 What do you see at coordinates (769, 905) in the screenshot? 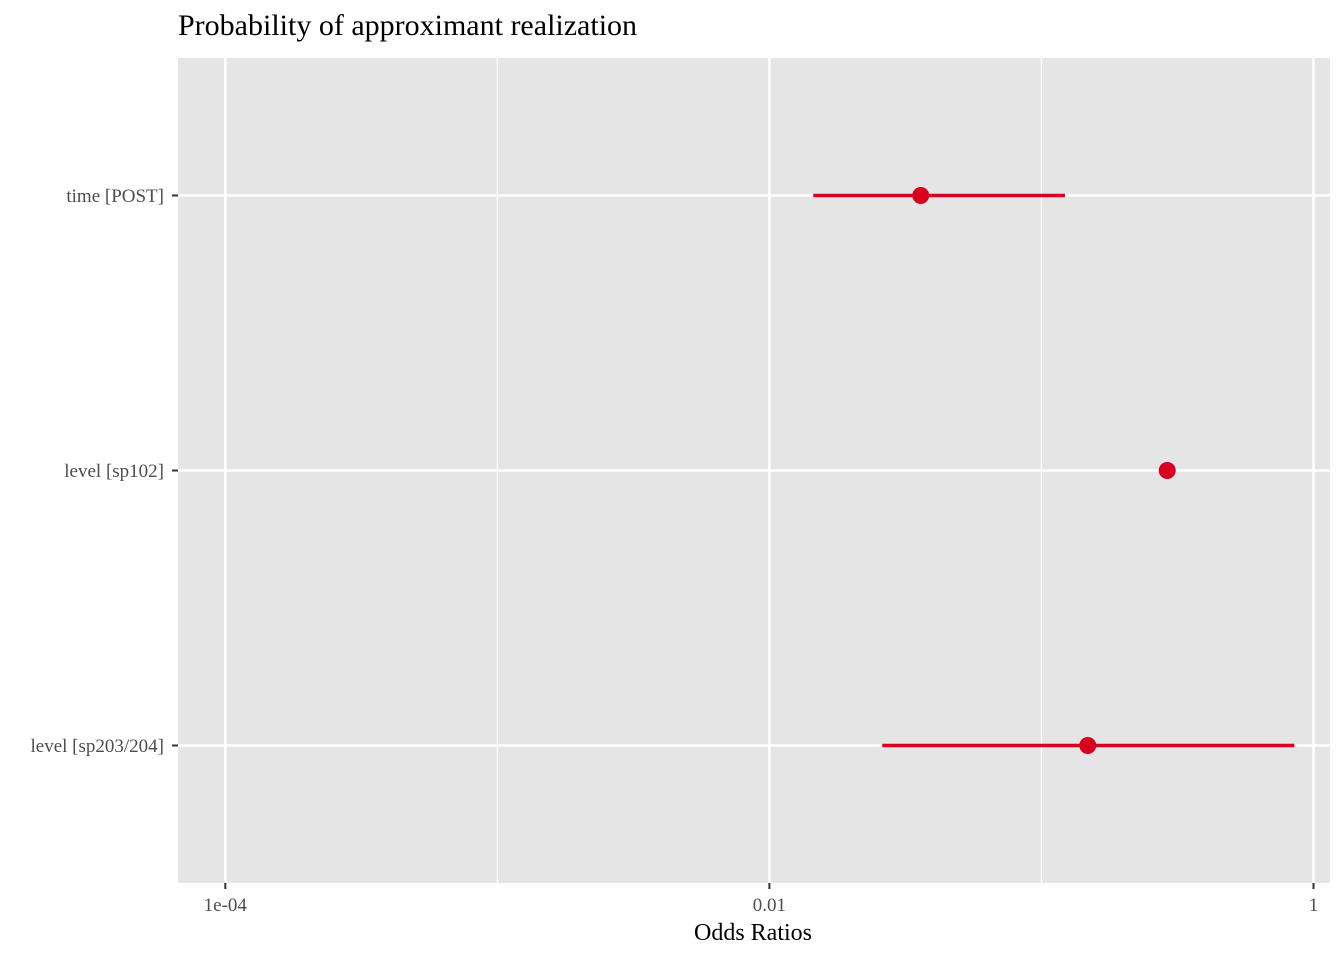
I see `x-tick-label: 0.01` at bounding box center [769, 905].